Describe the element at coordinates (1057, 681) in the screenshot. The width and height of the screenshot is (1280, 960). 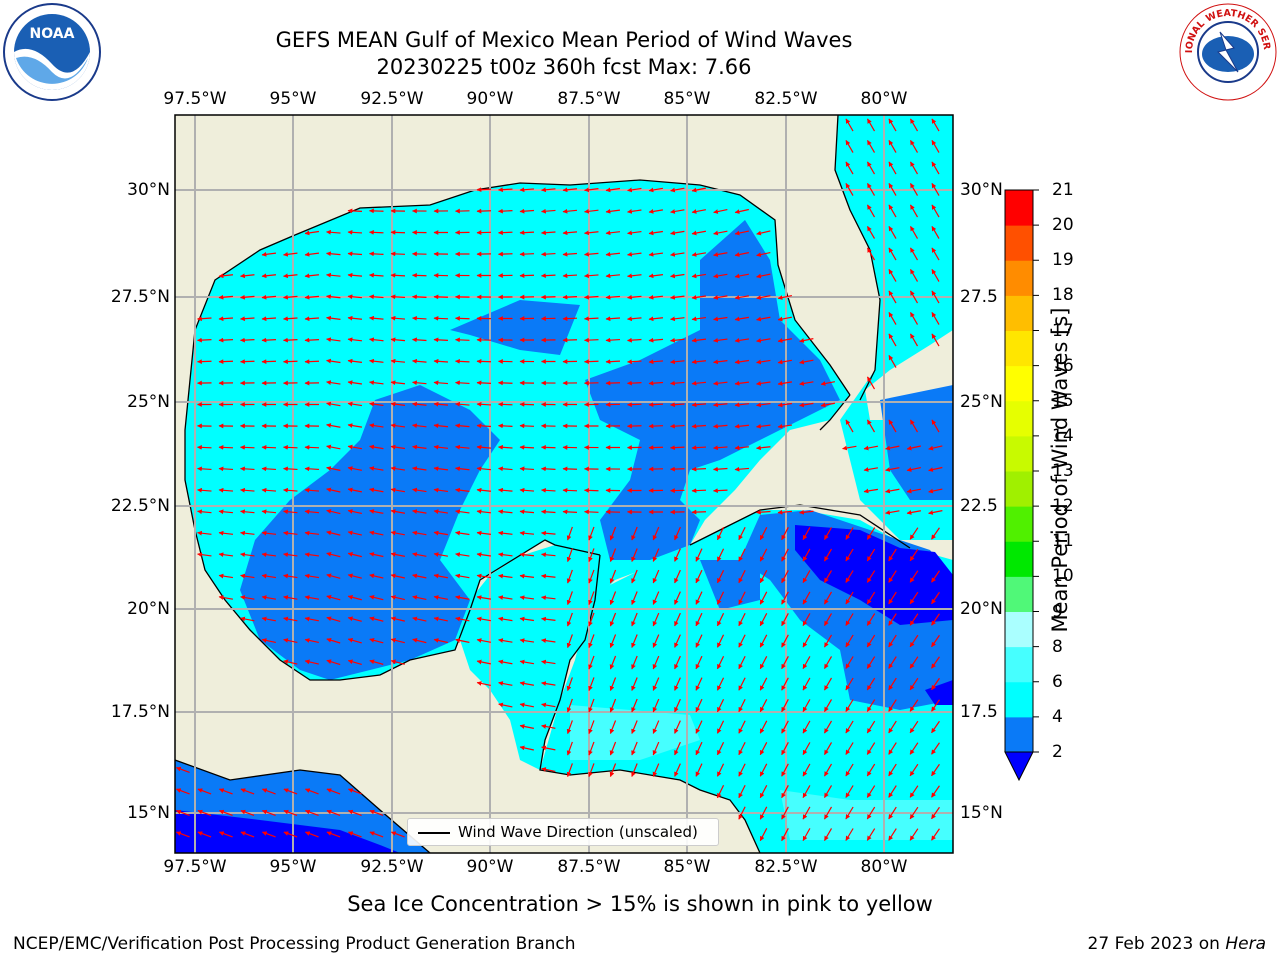
I see `colorbar-tick-label: 6` at that location.